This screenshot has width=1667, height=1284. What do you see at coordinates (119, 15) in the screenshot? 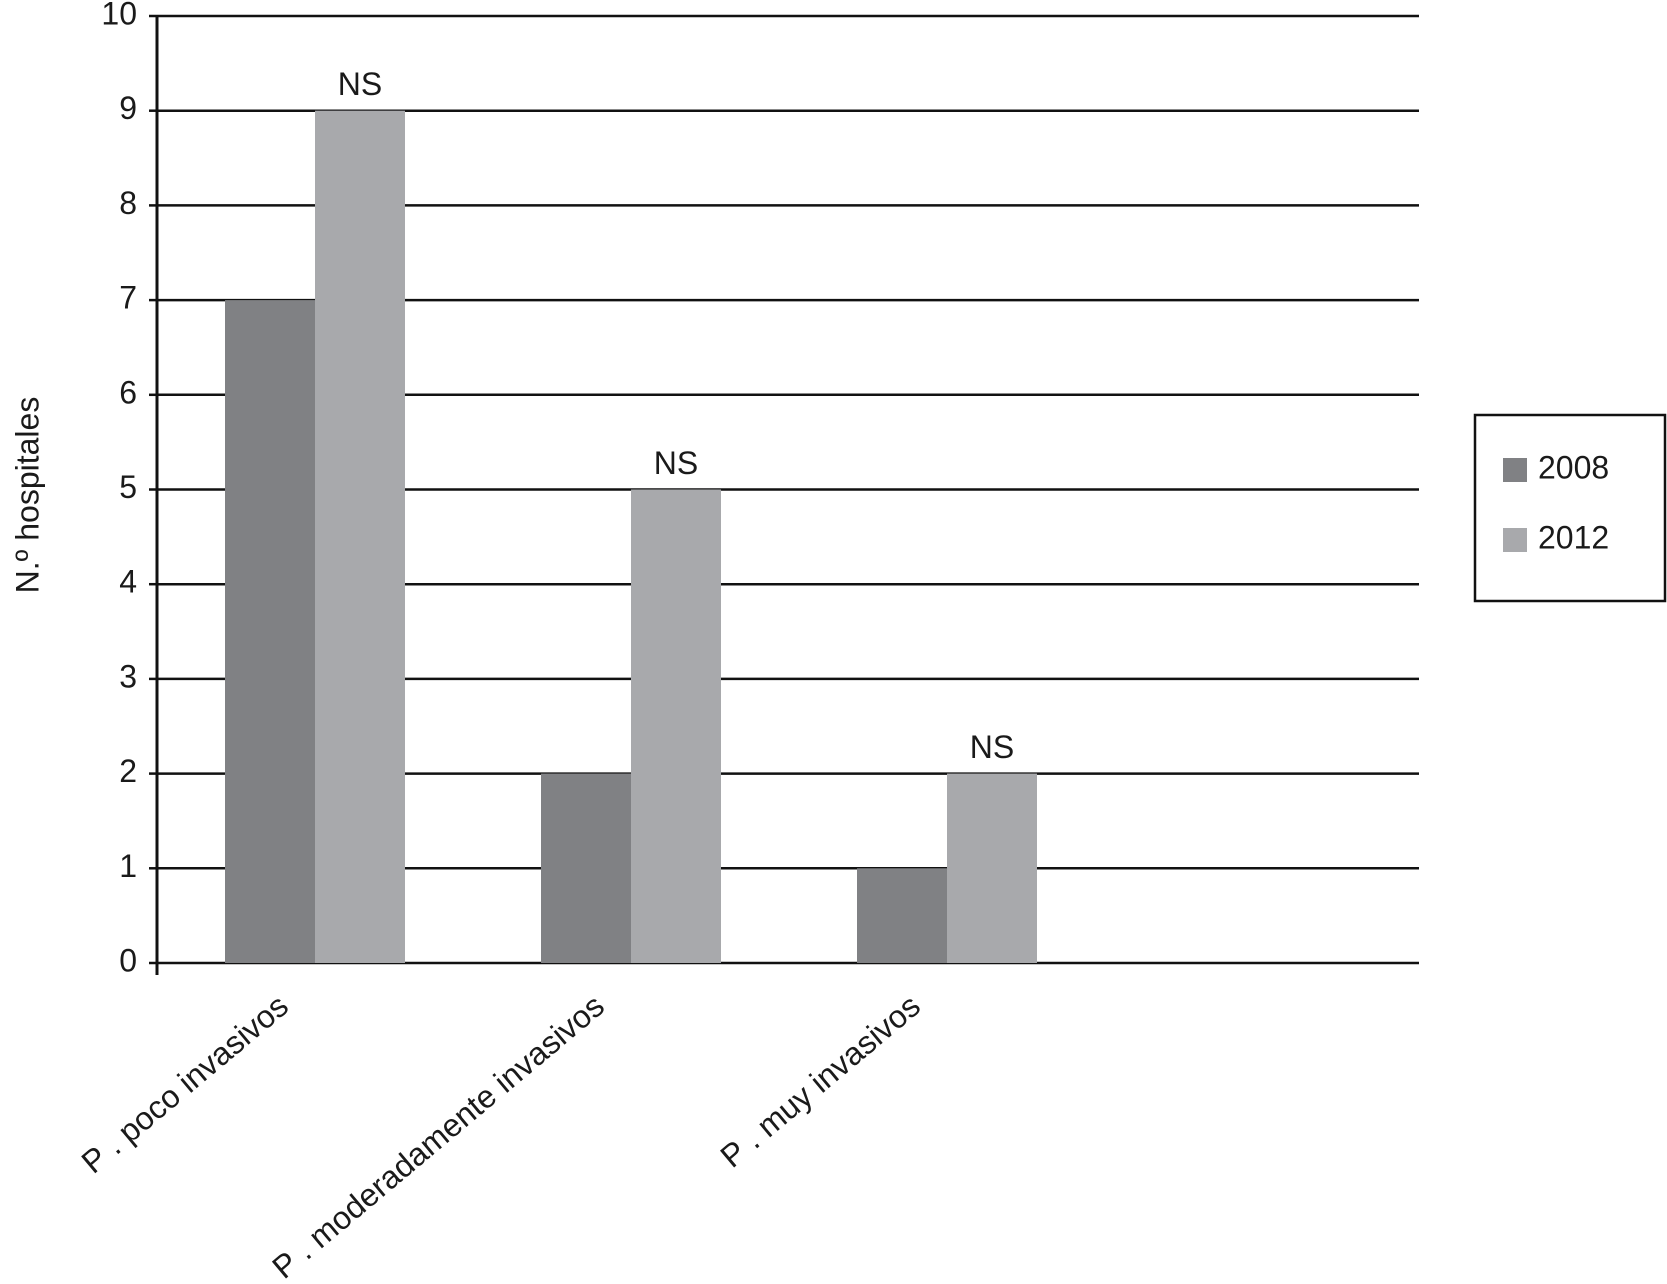
I see `y-tick-label: 10` at bounding box center [119, 15].